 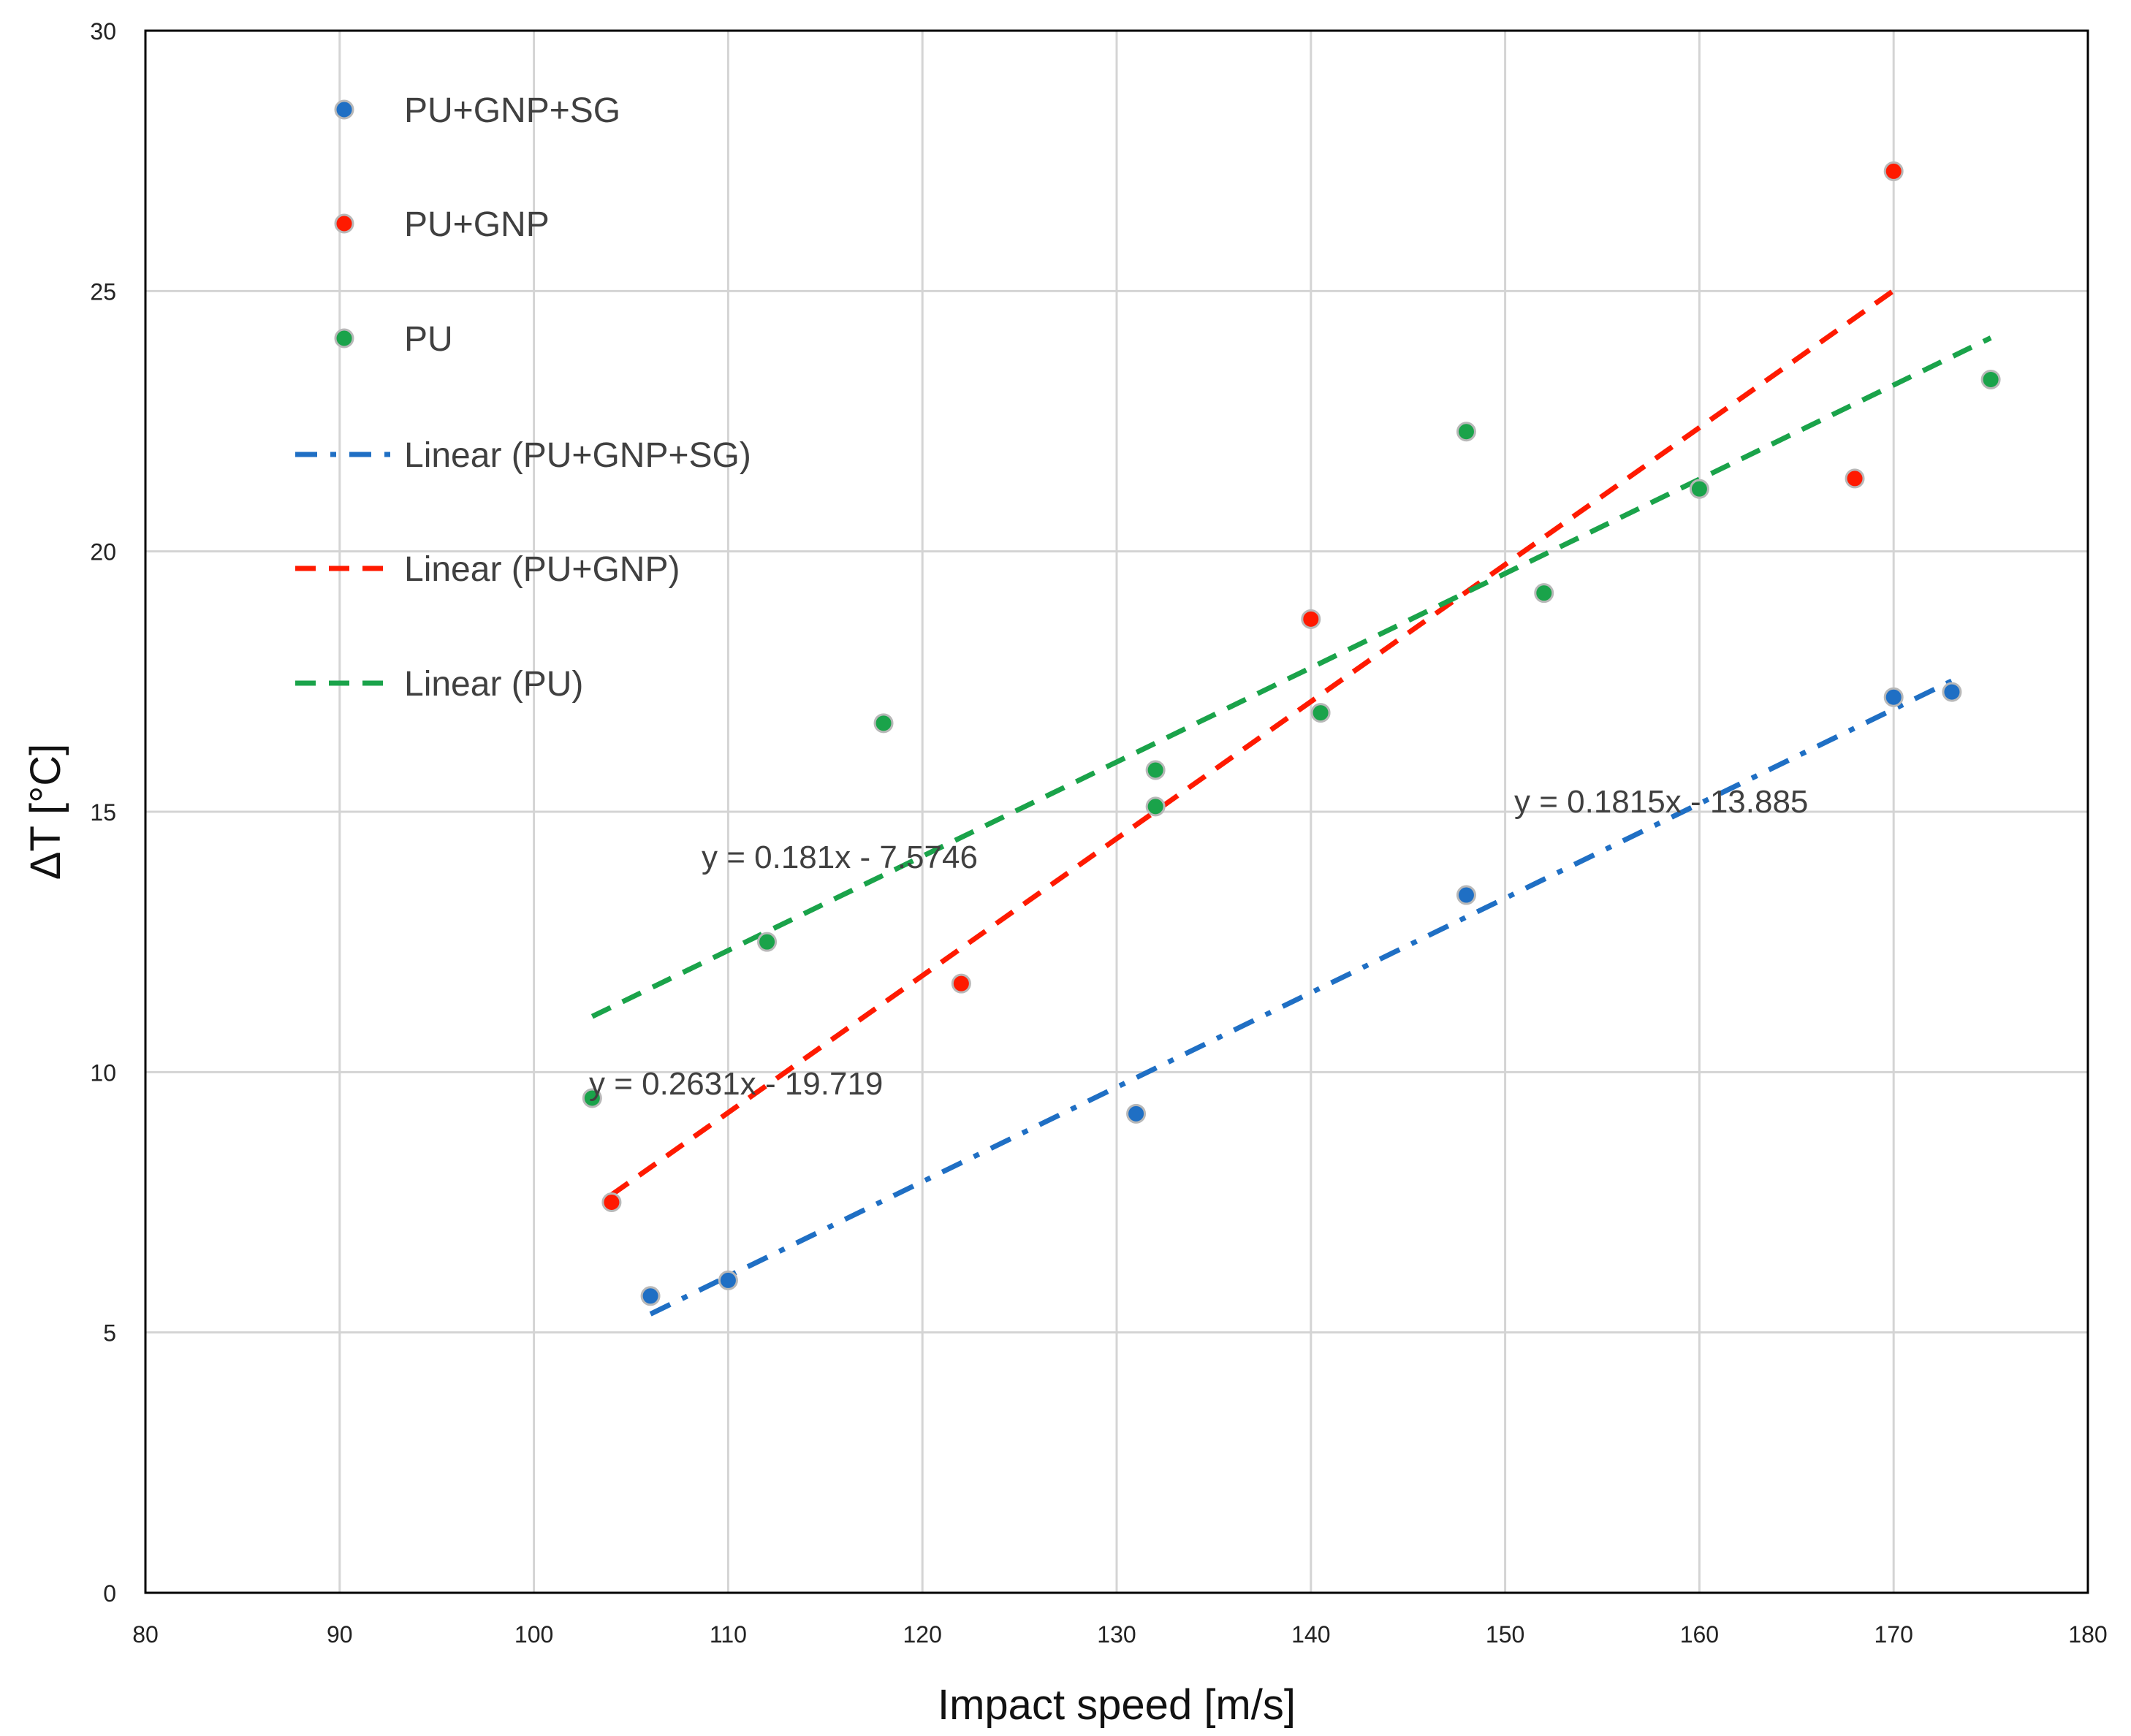 What do you see at coordinates (533, 1634) in the screenshot?
I see `x-tick-label: 100` at bounding box center [533, 1634].